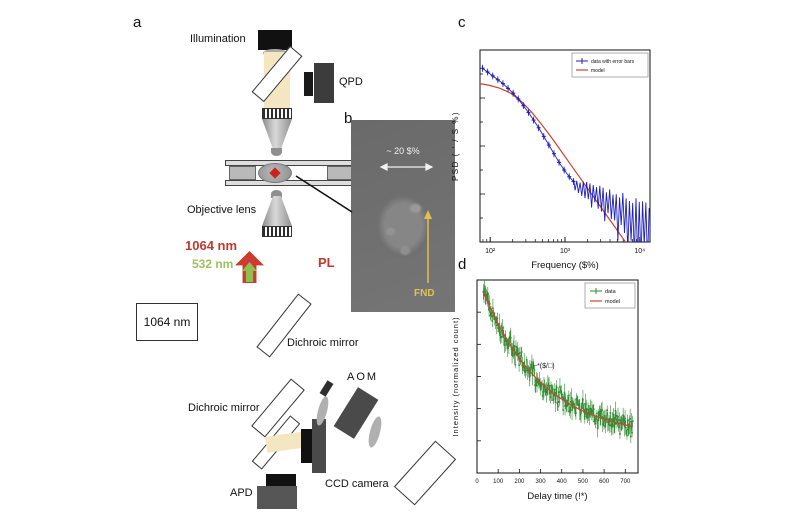 The height and width of the screenshot is (530, 800). Describe the element at coordinates (583, 482) in the screenshot. I see `svg-text: 500` at that location.